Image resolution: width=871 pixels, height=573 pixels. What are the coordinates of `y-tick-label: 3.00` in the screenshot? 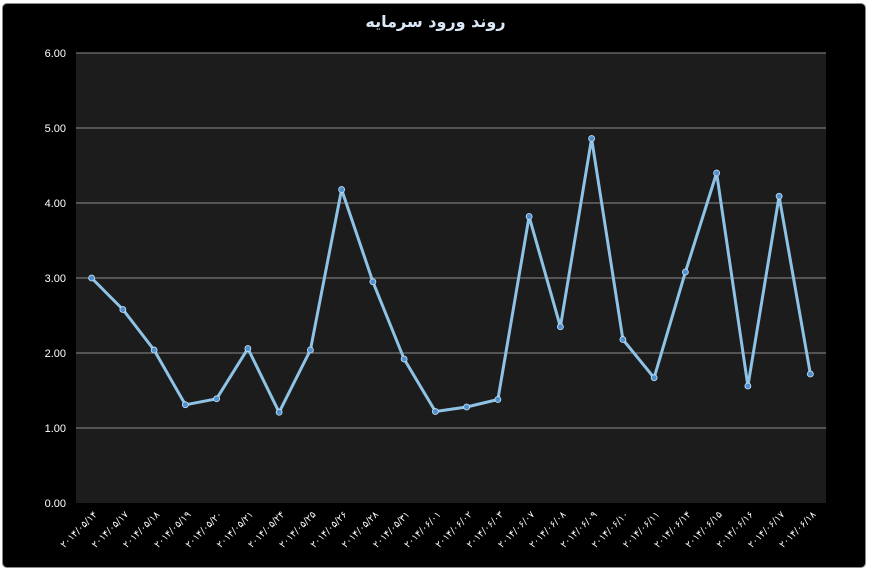 It's located at (55, 279).